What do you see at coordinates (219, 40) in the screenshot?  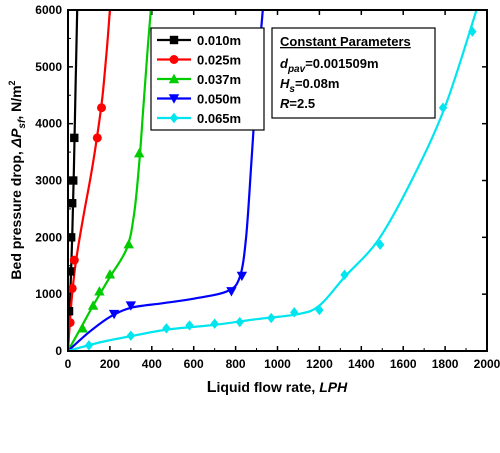 I see `legend-label: 0.010m` at bounding box center [219, 40].